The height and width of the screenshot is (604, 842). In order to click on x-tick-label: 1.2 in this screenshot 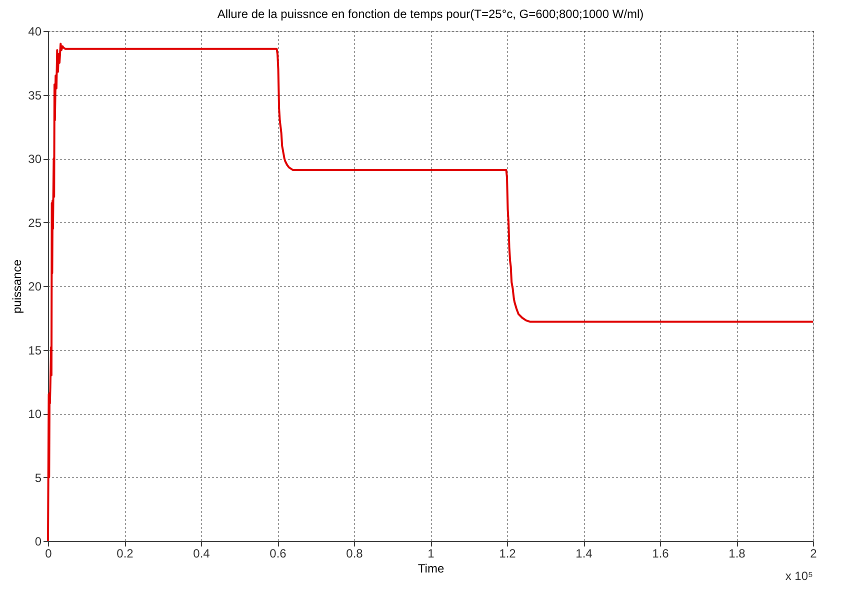, I will do `click(507, 553)`.